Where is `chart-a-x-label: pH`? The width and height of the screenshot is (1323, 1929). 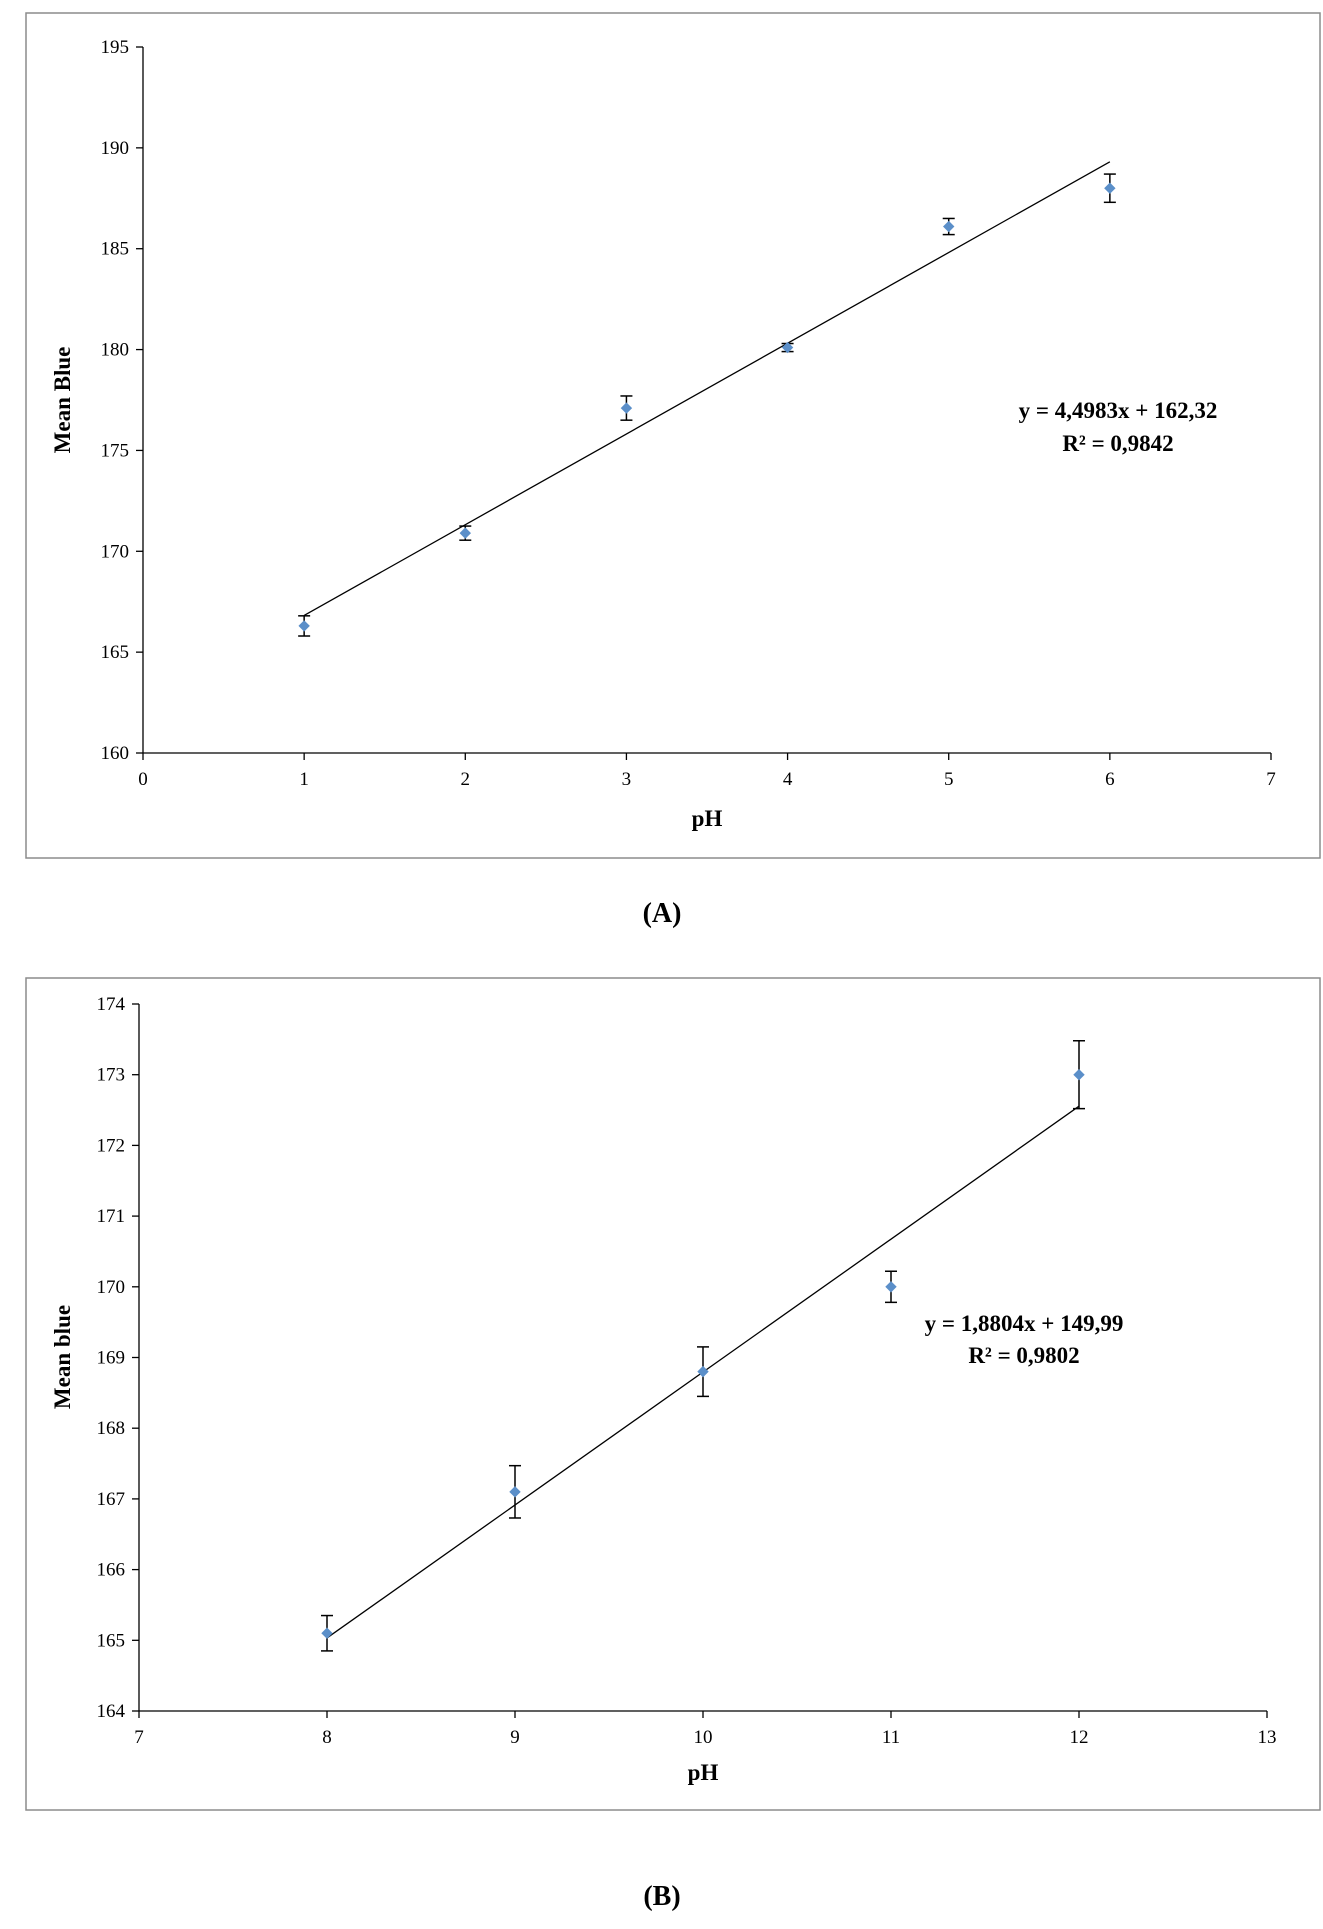 chart-a-x-label: pH is located at coordinates (707, 818).